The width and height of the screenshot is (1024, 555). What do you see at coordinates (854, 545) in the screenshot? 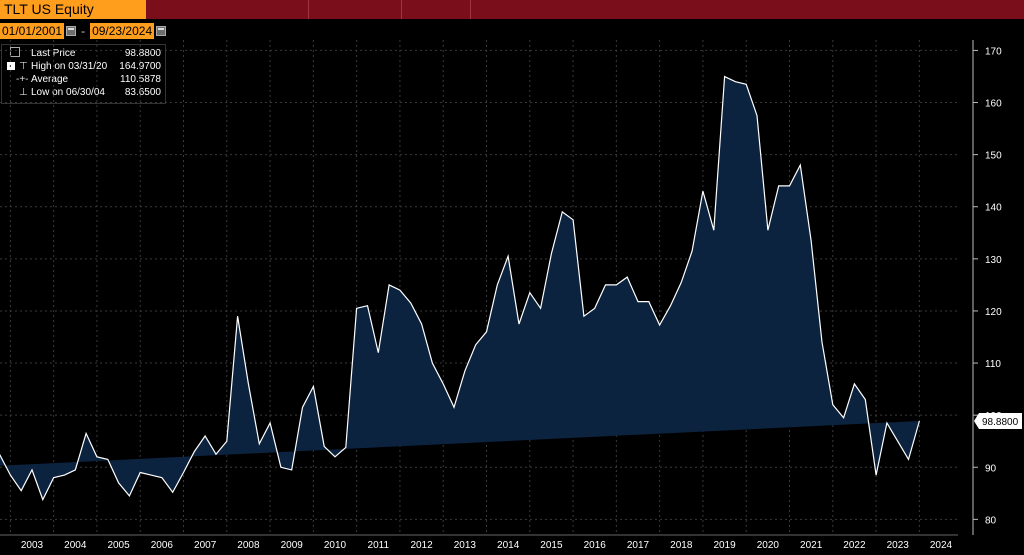
I see `x-tick-label: 2022` at bounding box center [854, 545].